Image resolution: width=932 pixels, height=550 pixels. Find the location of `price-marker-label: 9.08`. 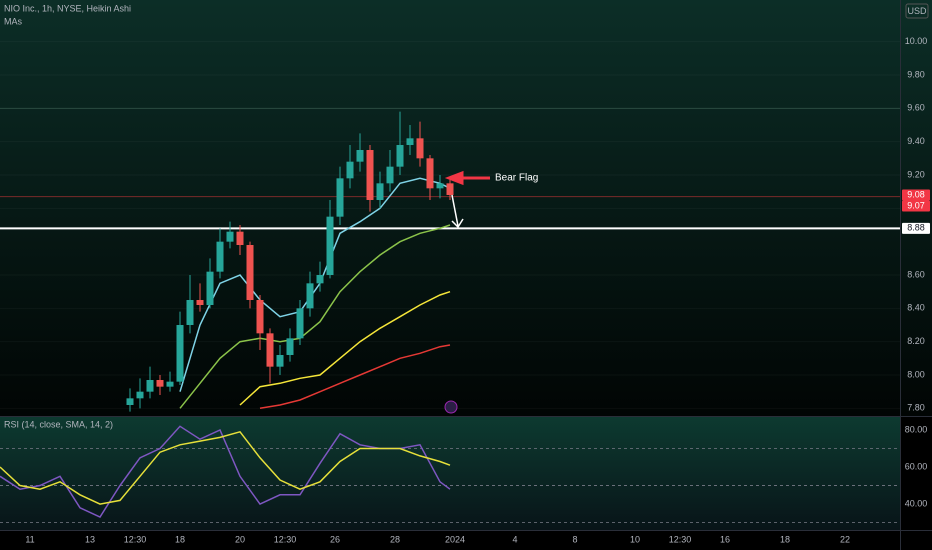

price-marker-label: 9.08 is located at coordinates (916, 194).